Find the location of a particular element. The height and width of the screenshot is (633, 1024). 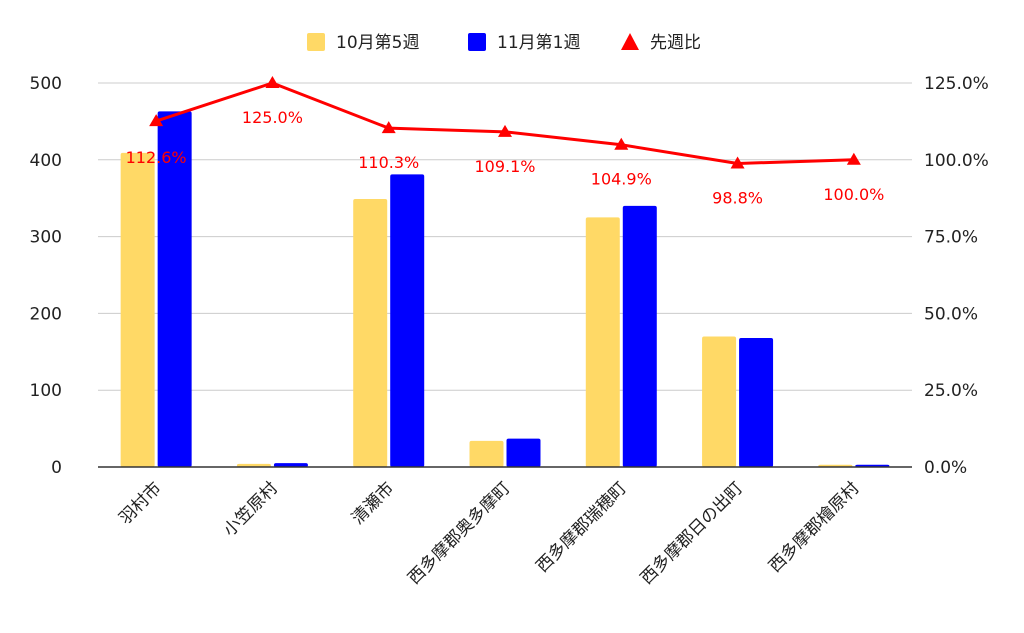

ratio-data-label: 104.9% is located at coordinates (621, 179).